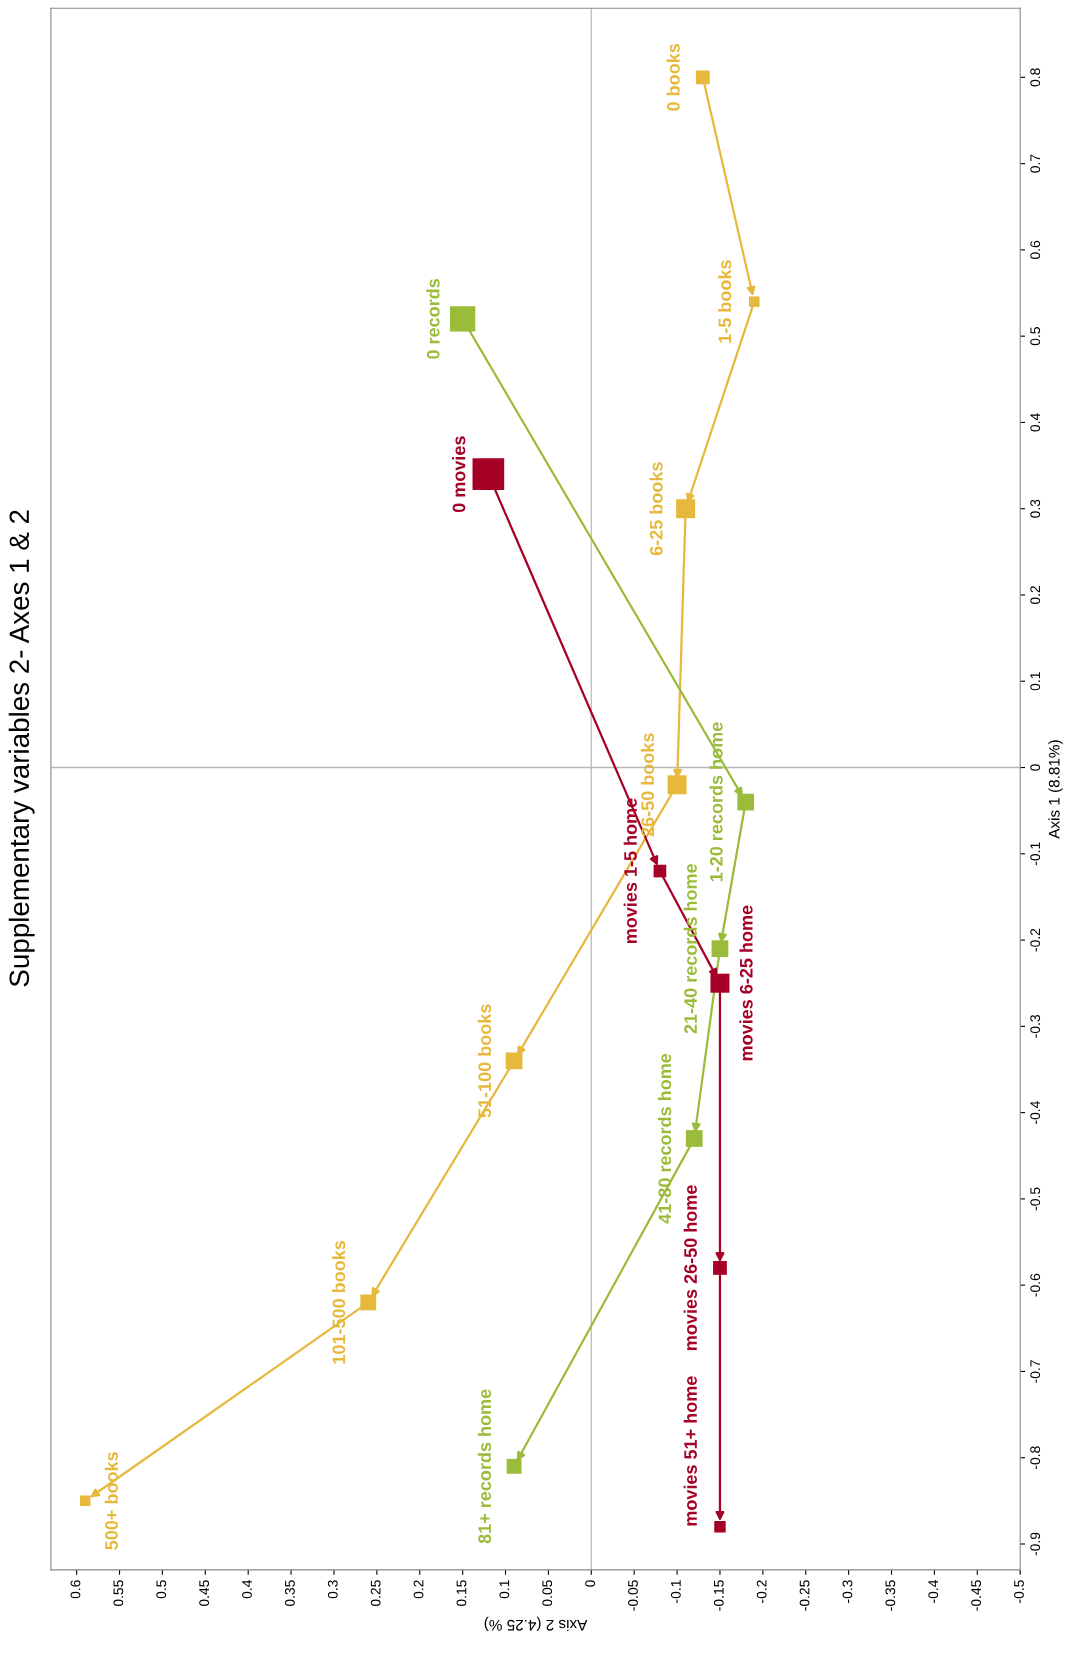 The image size is (1083, 1663). What do you see at coordinates (547, 1593) in the screenshot?
I see `x-tick-label: 0.05` at bounding box center [547, 1593].